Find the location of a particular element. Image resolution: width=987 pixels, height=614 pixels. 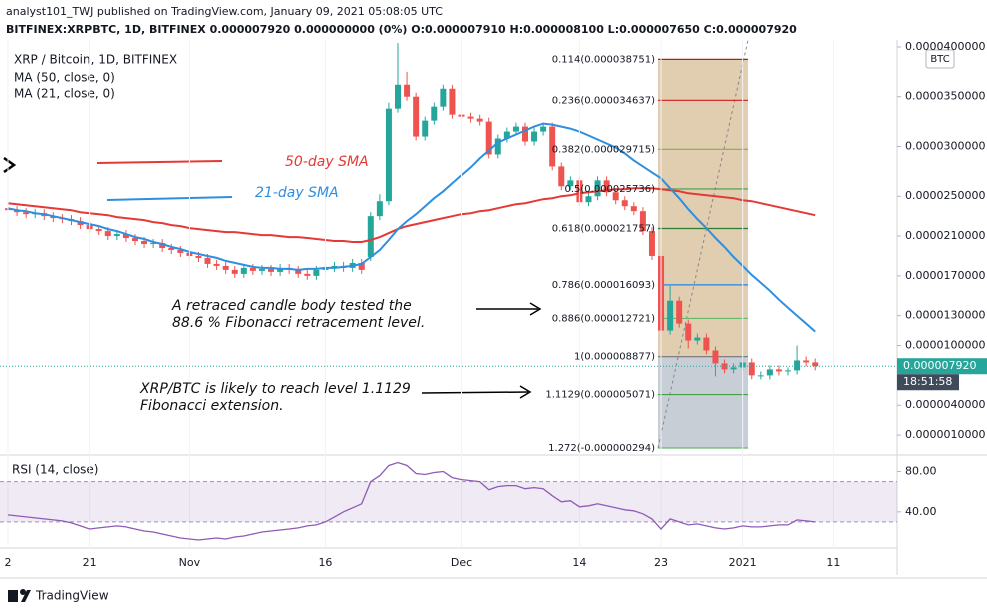

x-tick-label: 23 is located at coordinates (661, 562).